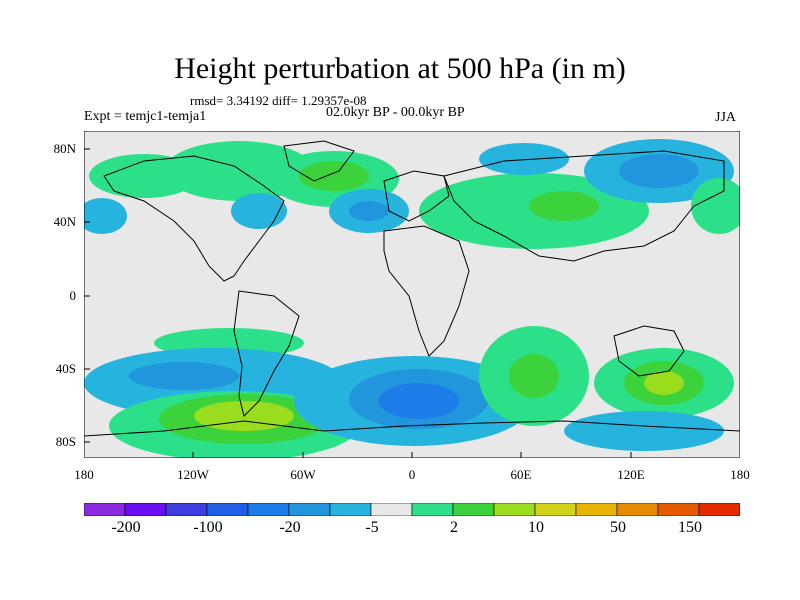  Describe the element at coordinates (65, 441) in the screenshot. I see `y-tick-label-4: 80S` at that location.